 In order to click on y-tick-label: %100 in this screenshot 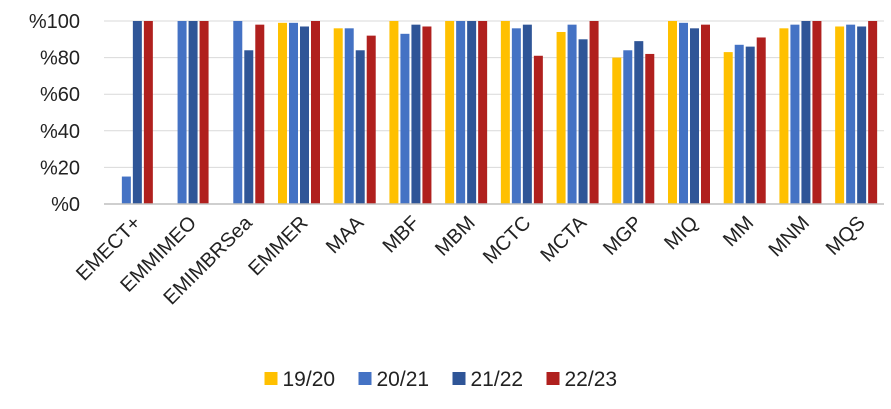, I will do `click(54, 22)`.